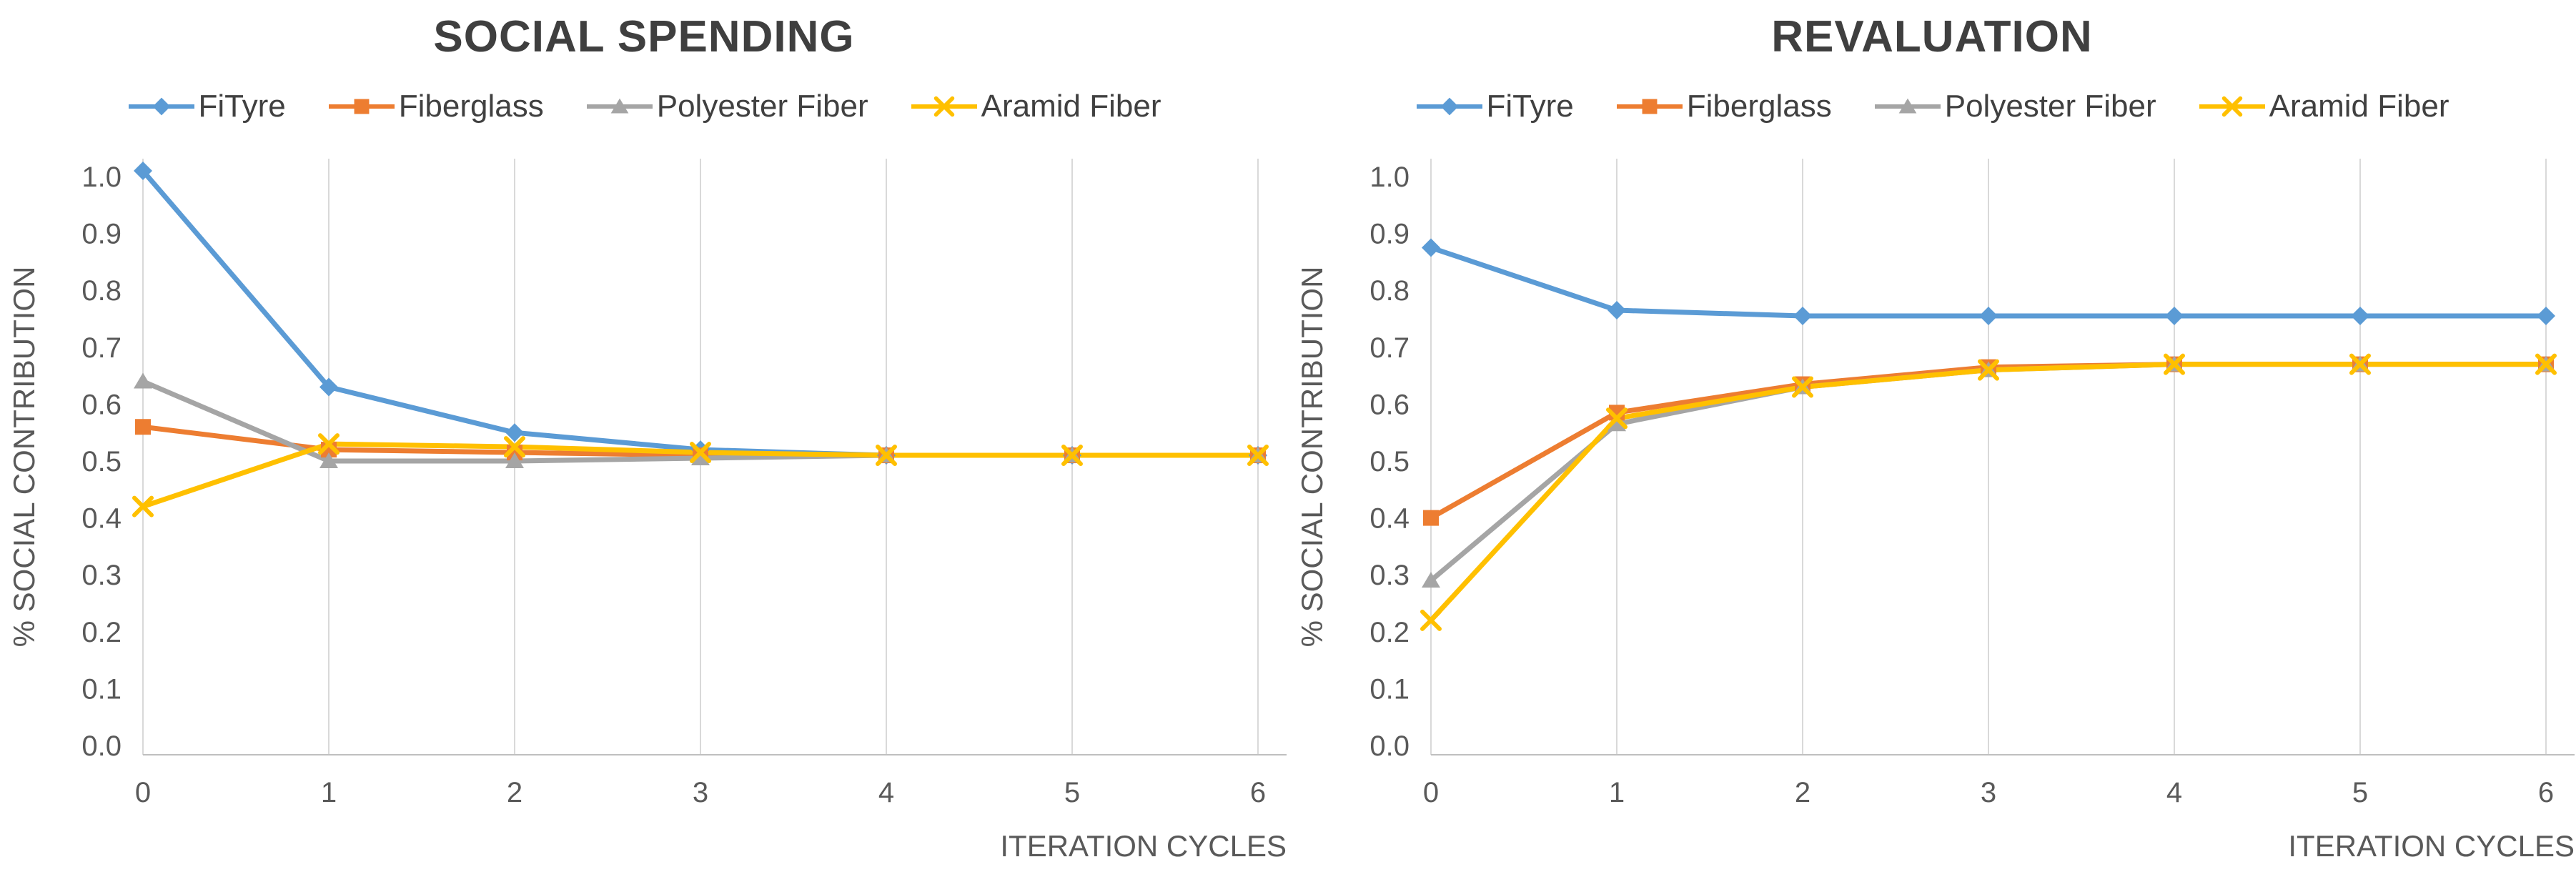  I want to click on chart-title-social-spending: SOCIAL SPENDING, so click(644, 36).